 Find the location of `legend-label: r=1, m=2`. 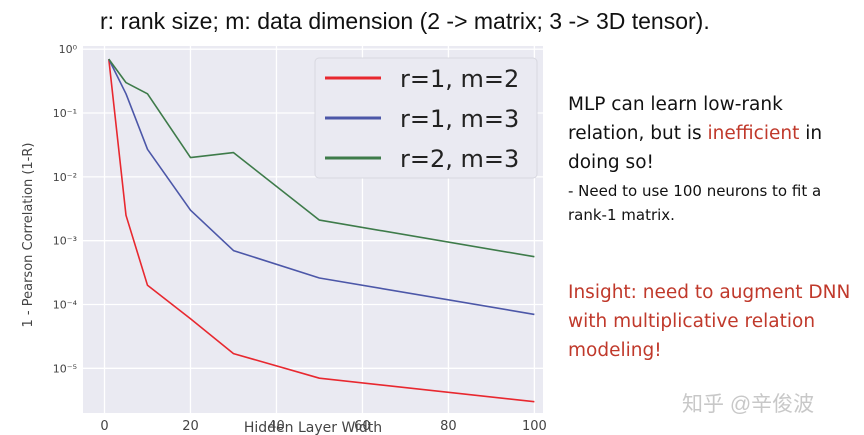

legend-label: r=1, m=2 is located at coordinates (459, 79).